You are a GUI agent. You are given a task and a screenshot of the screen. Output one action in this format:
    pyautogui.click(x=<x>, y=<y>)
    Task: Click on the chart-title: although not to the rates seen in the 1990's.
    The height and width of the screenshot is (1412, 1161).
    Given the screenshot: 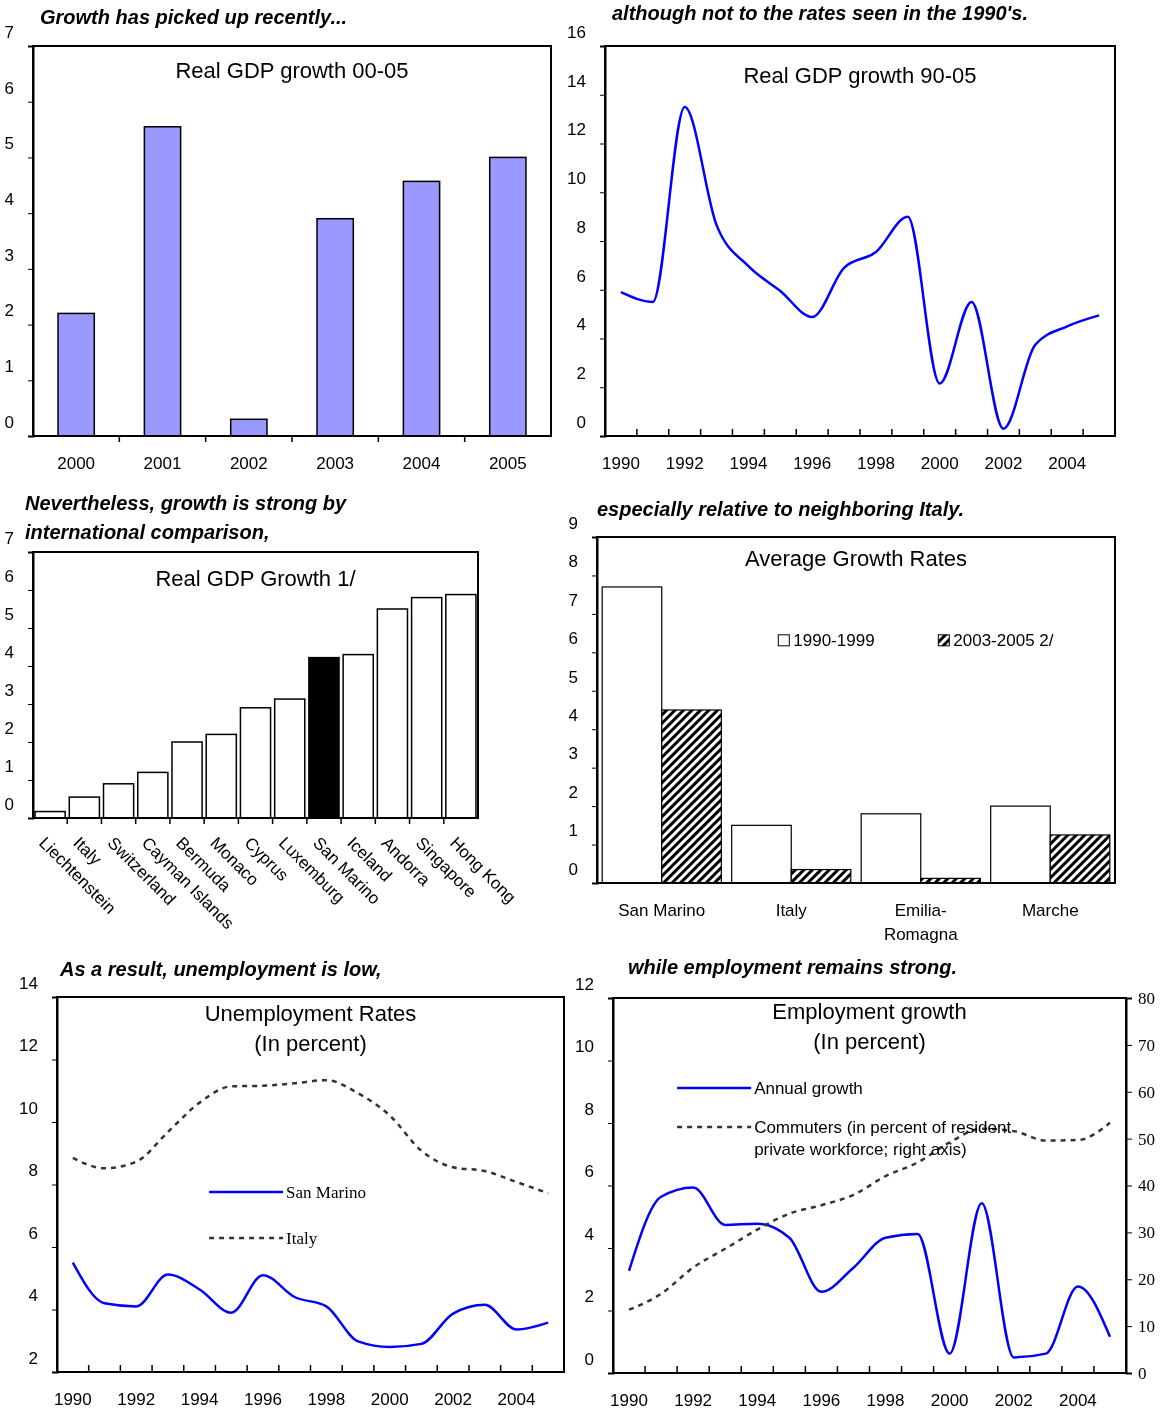 What is the action you would take?
    pyautogui.click(x=820, y=13)
    